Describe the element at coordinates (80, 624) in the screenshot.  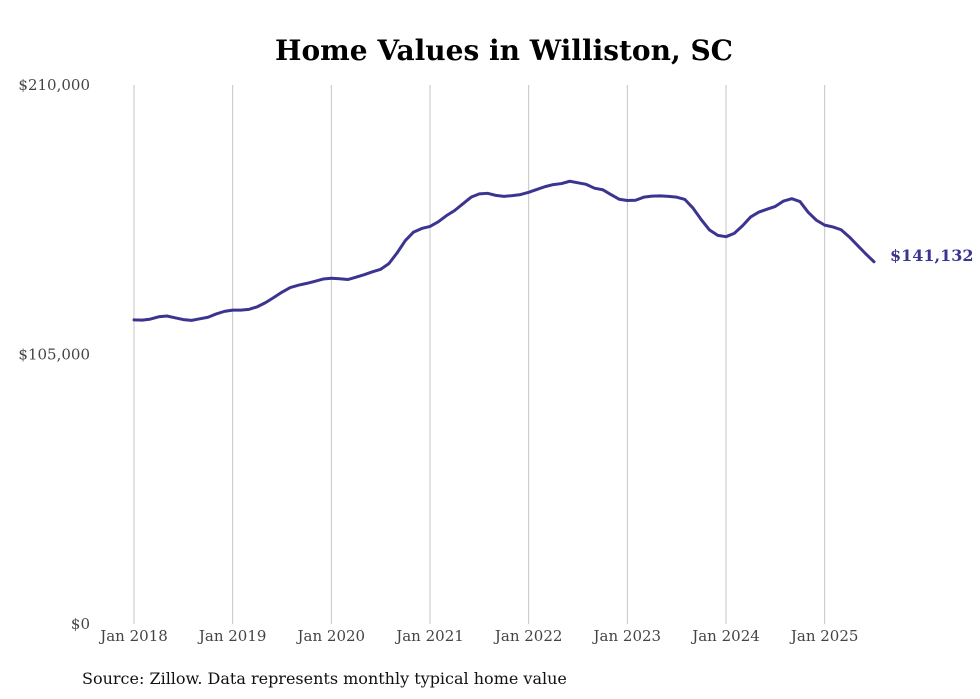
I see `y-tick-label-0: $0` at that location.